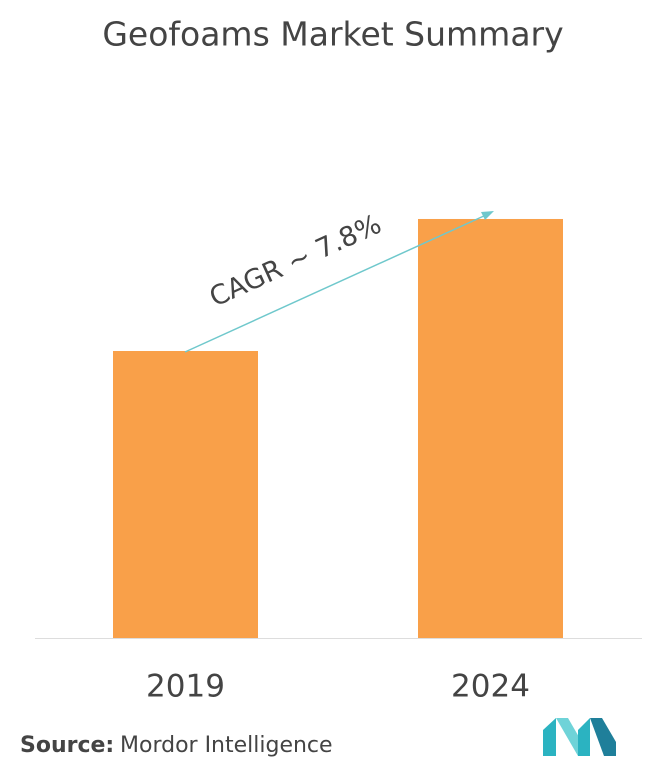  Describe the element at coordinates (490, 687) in the screenshot. I see `x-tick-label: 2024` at that location.